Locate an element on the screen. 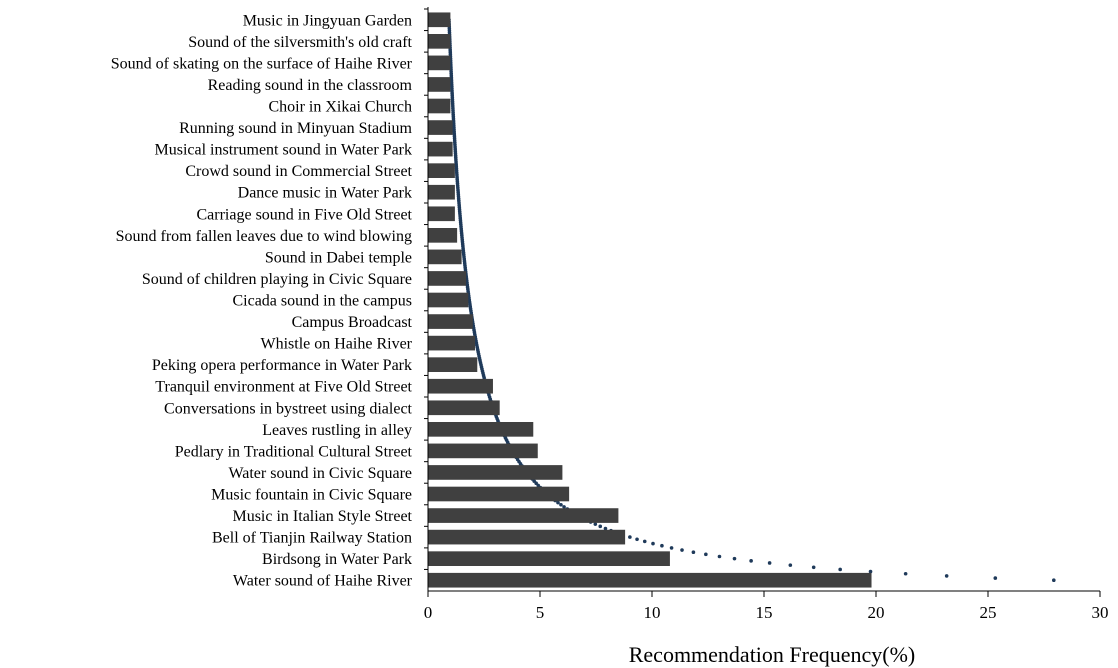  category-label: Music fountain in Civic Square is located at coordinates (311, 495).